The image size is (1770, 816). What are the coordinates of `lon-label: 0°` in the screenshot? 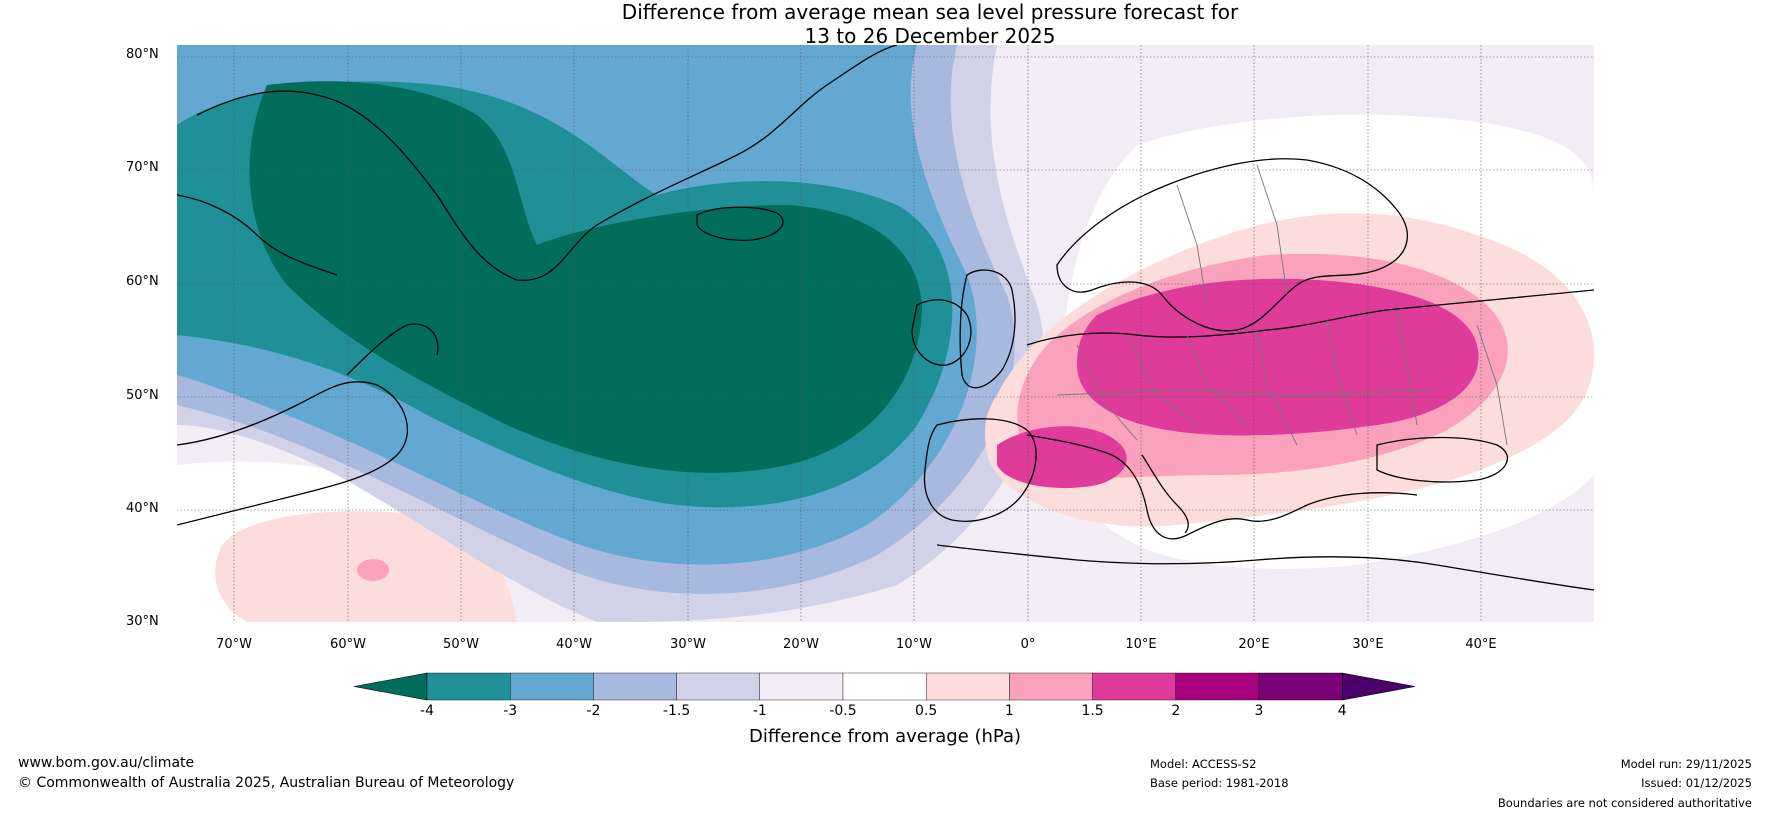 It's located at (1028, 644).